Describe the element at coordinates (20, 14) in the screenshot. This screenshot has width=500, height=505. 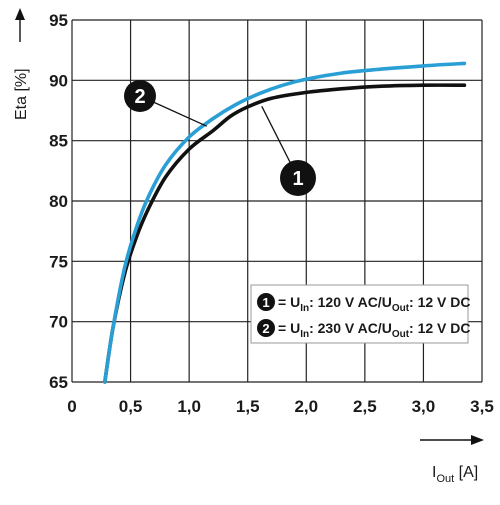
I see `y-axis-arrow-head` at that location.